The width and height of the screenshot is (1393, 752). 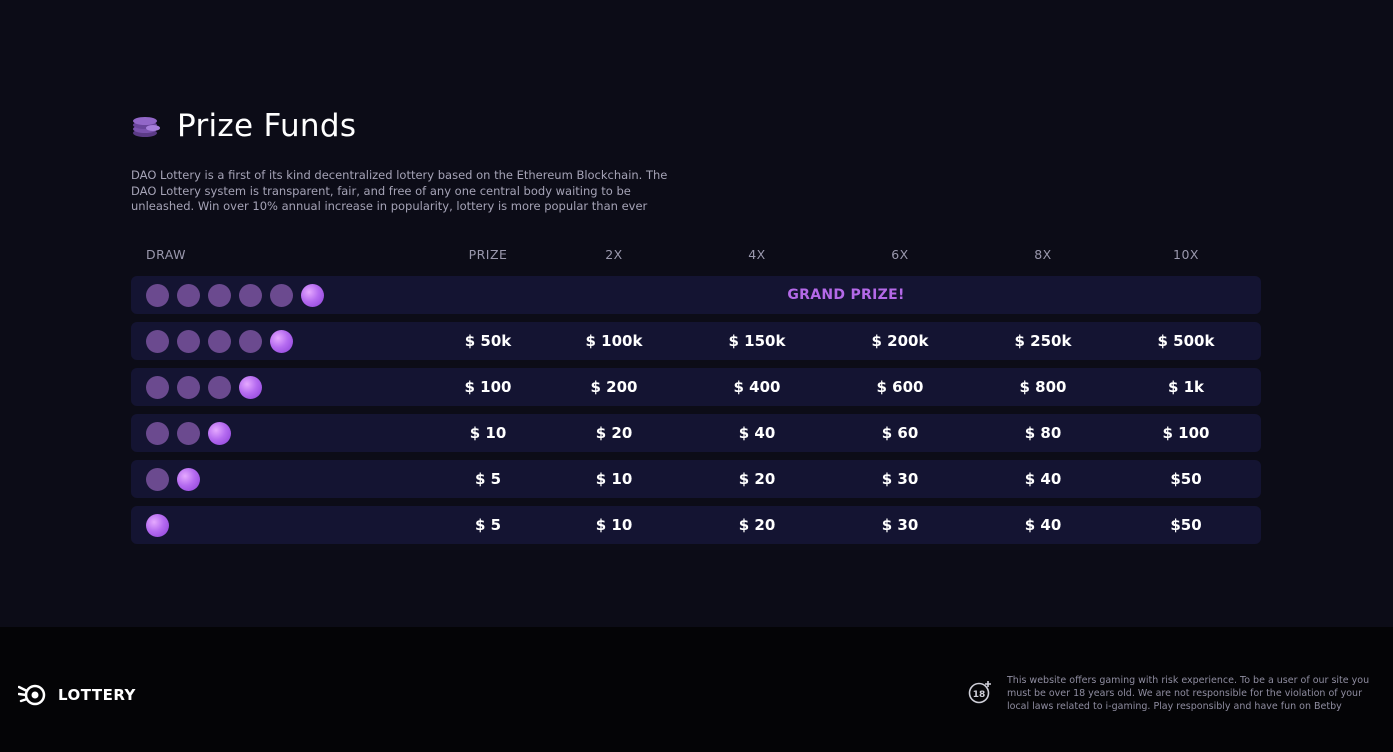 I want to click on prize-cell: $ 150k, so click(x=757, y=341).